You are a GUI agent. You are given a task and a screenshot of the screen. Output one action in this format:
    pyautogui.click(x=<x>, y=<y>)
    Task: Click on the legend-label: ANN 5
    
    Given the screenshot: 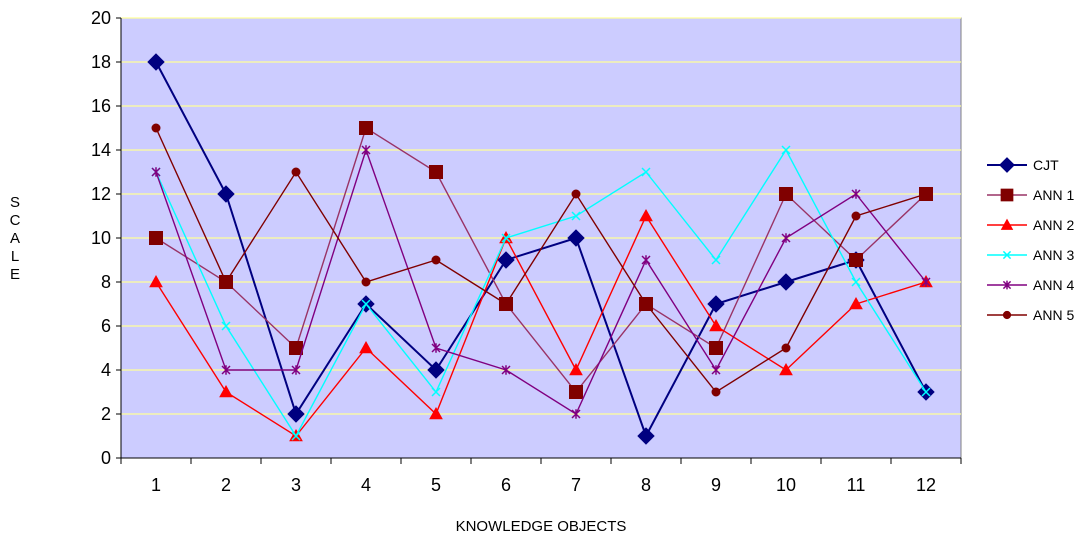 What is the action you would take?
    pyautogui.click(x=1053, y=315)
    